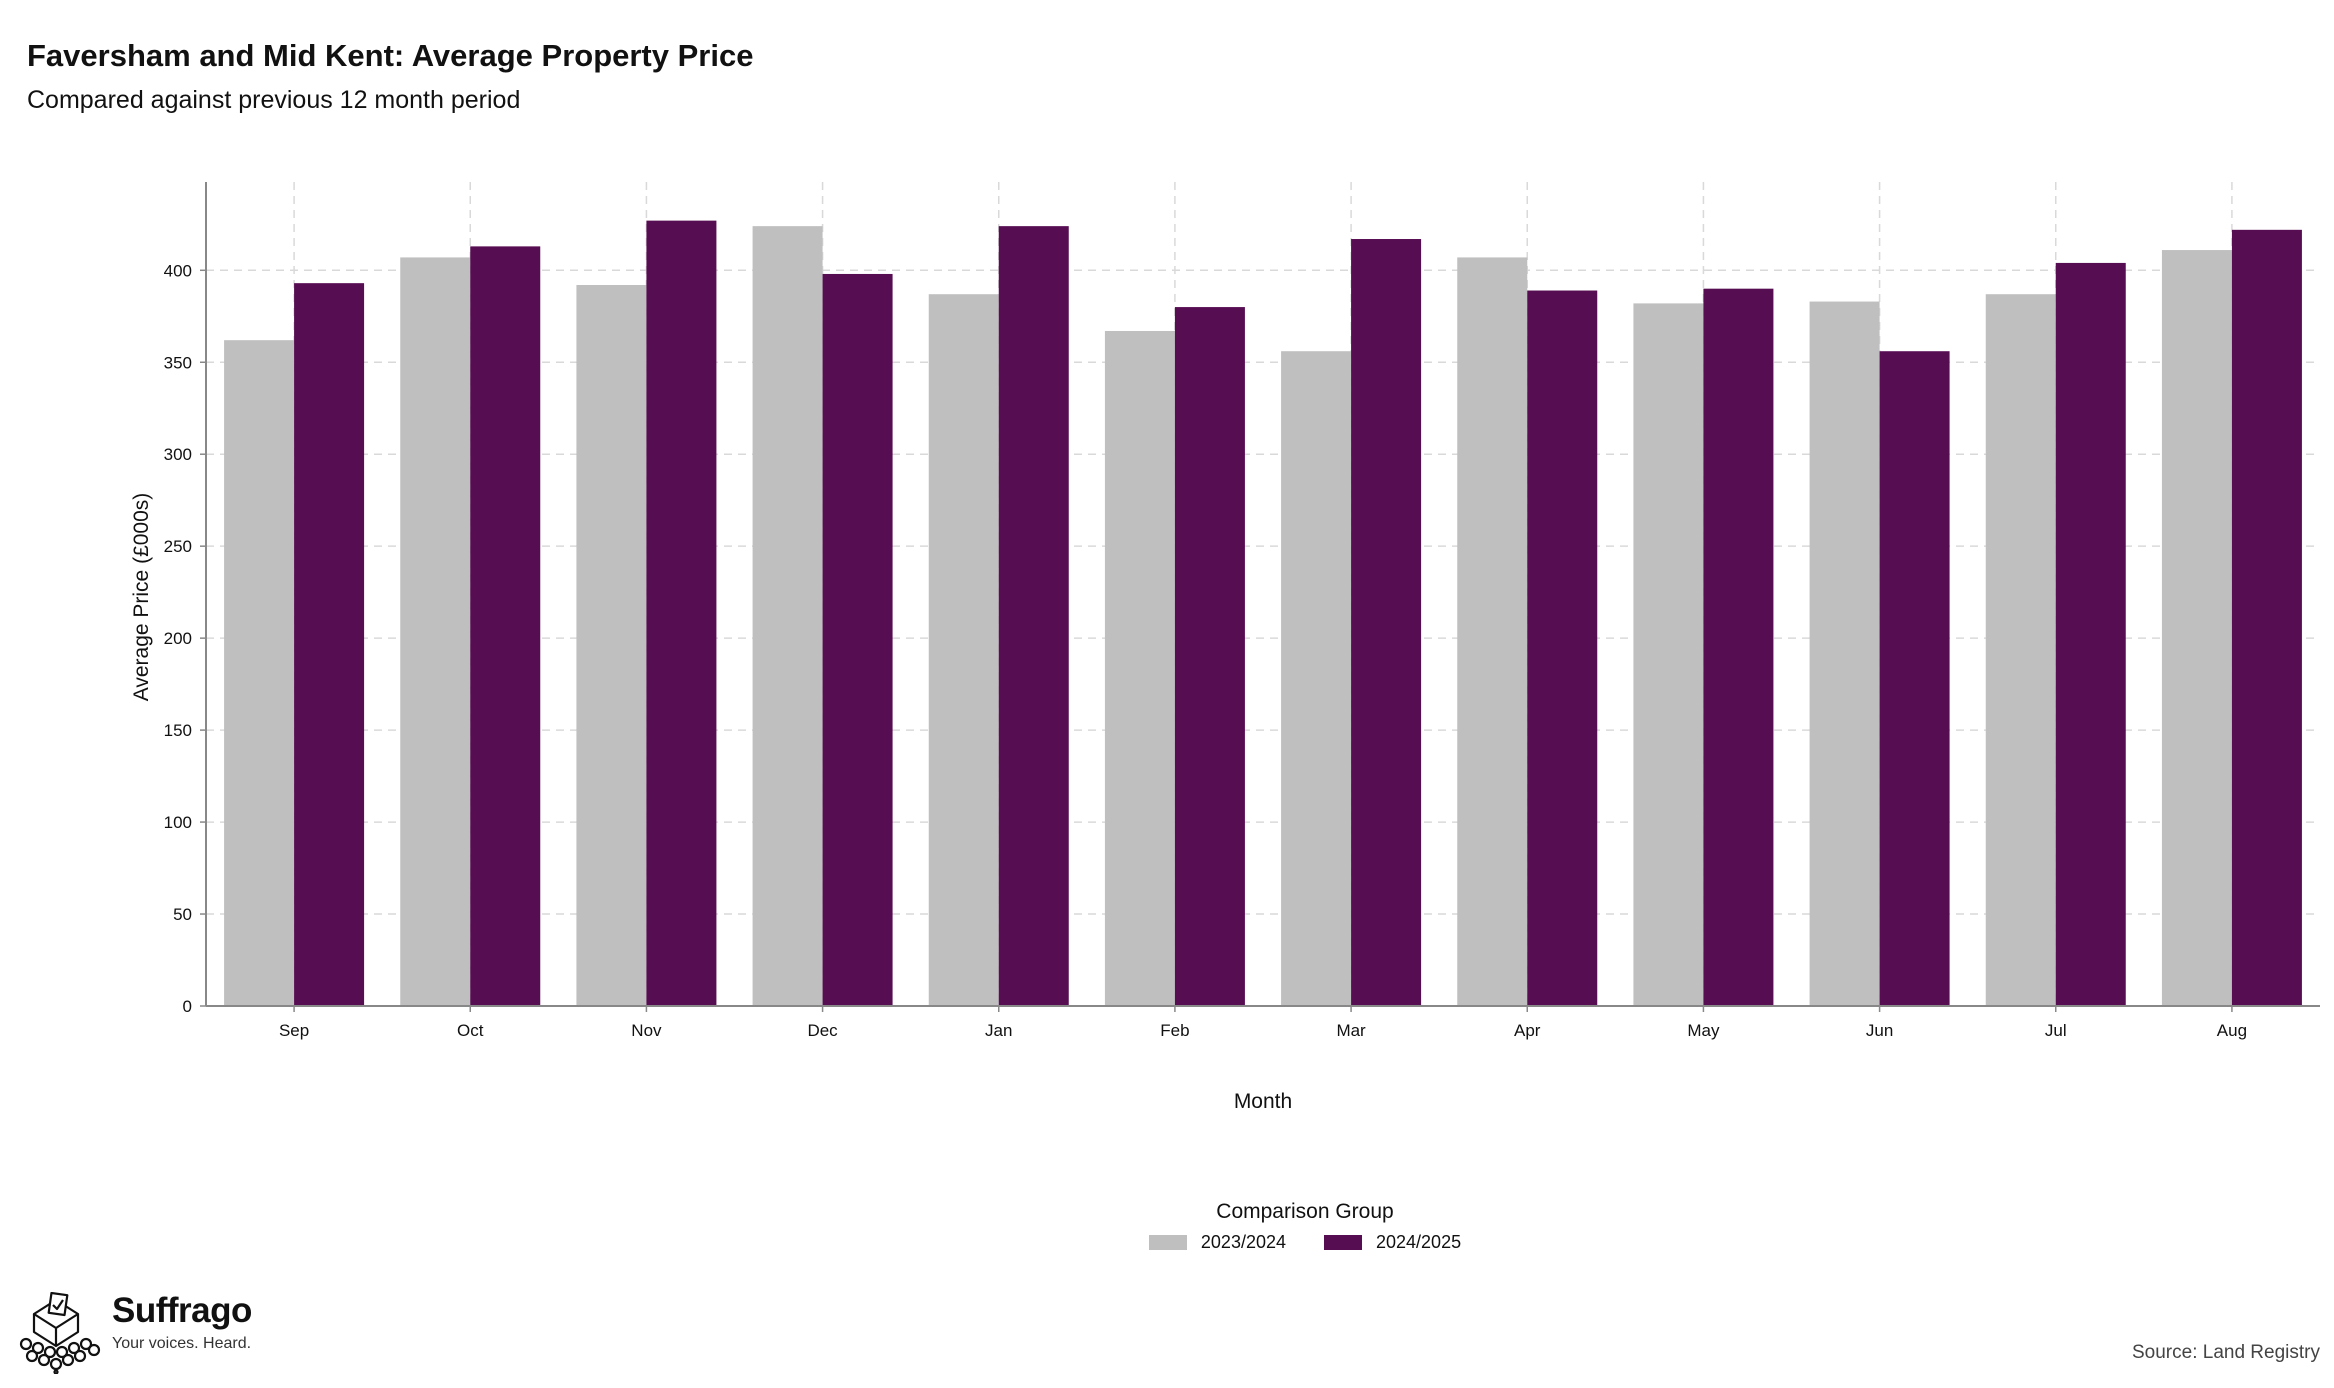 This screenshot has width=2334, height=1388. I want to click on y-tick-label: 200, so click(178, 638).